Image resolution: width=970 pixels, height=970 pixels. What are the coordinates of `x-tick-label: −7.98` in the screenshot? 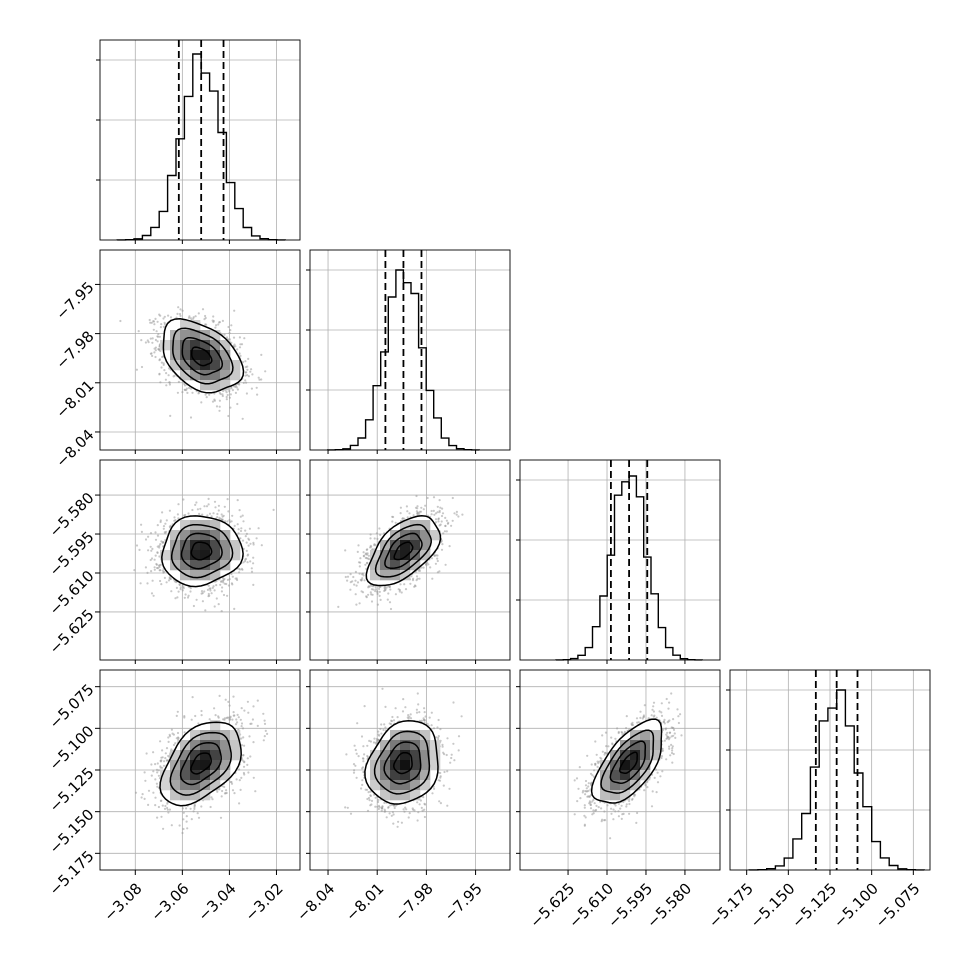 It's located at (413, 902).